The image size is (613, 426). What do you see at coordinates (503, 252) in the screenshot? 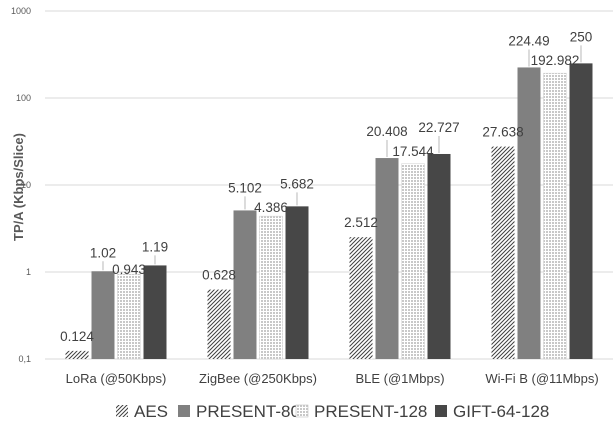
I see `bar-aes-wi-fi-b-11mbps` at bounding box center [503, 252].